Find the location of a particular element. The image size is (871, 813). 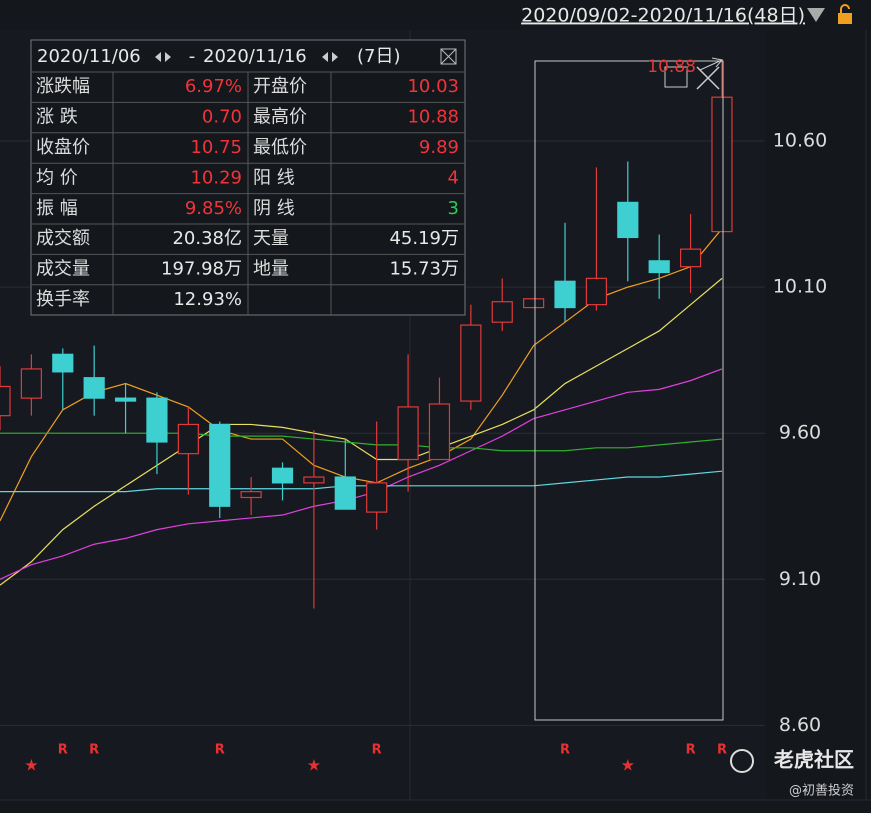

cell-value: 9.89 is located at coordinates (439, 147).